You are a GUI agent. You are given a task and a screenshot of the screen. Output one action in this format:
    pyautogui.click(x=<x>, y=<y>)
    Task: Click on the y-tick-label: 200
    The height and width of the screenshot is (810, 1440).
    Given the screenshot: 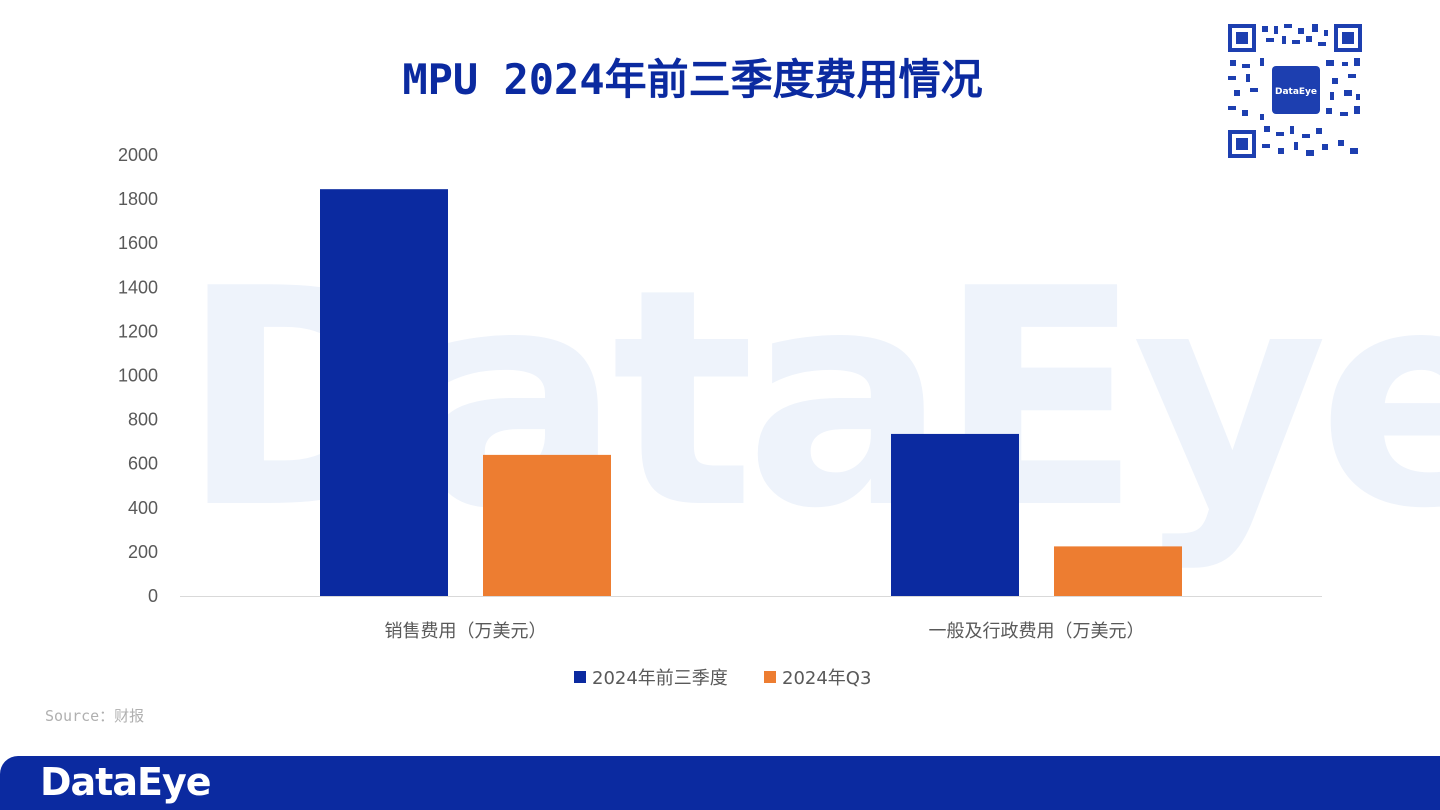 What is the action you would take?
    pyautogui.click(x=143, y=552)
    